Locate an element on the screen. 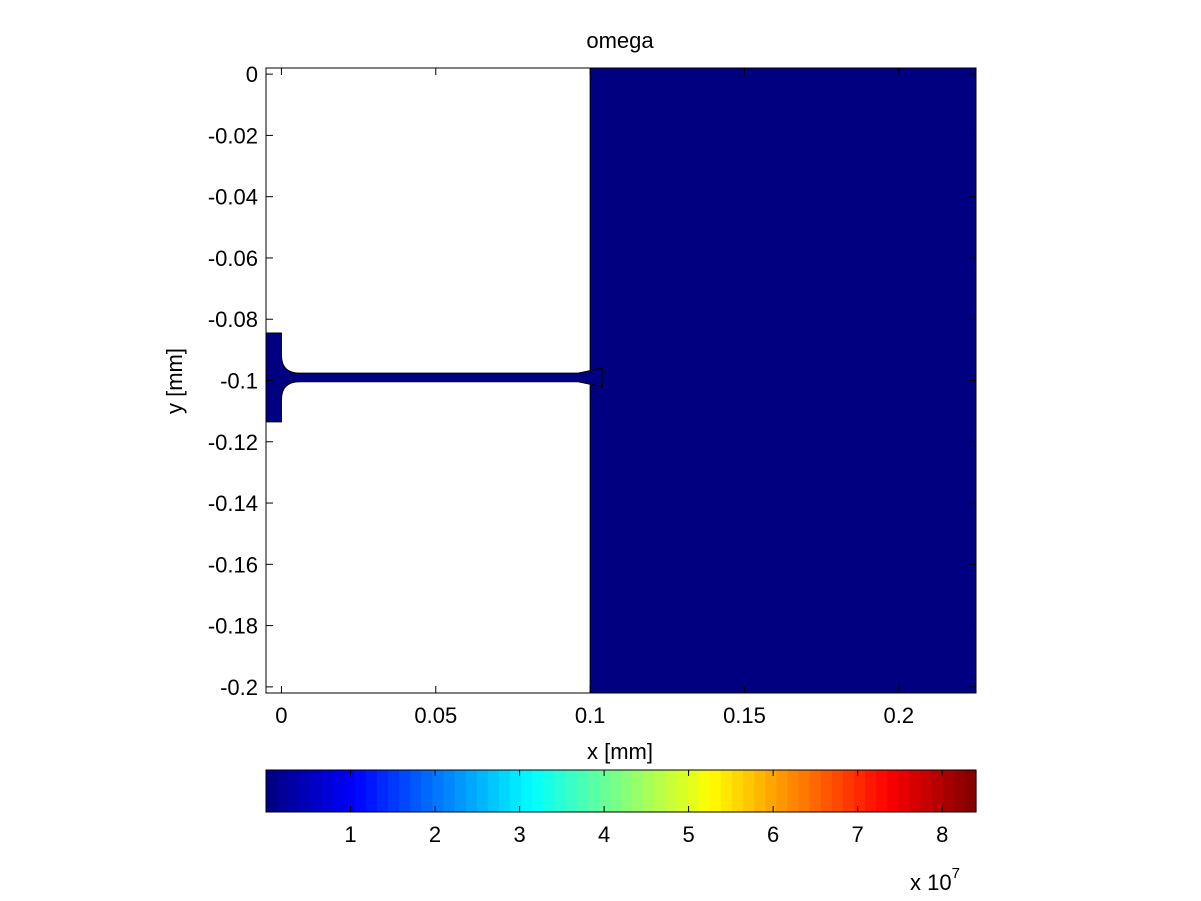  y-tick-label: -0.02 is located at coordinates (233, 135).